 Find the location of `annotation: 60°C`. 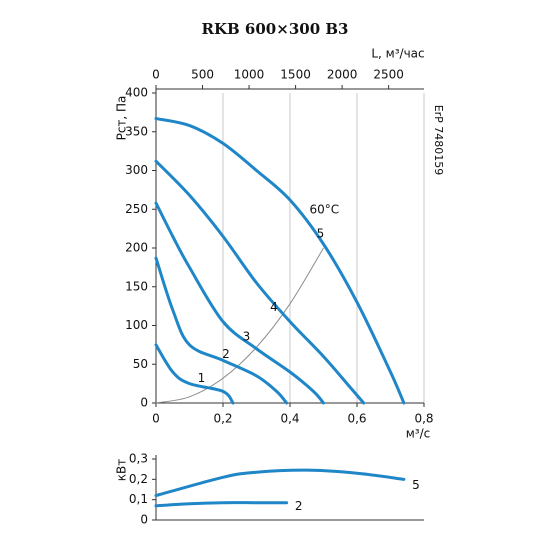

annotation: 60°C is located at coordinates (325, 210).